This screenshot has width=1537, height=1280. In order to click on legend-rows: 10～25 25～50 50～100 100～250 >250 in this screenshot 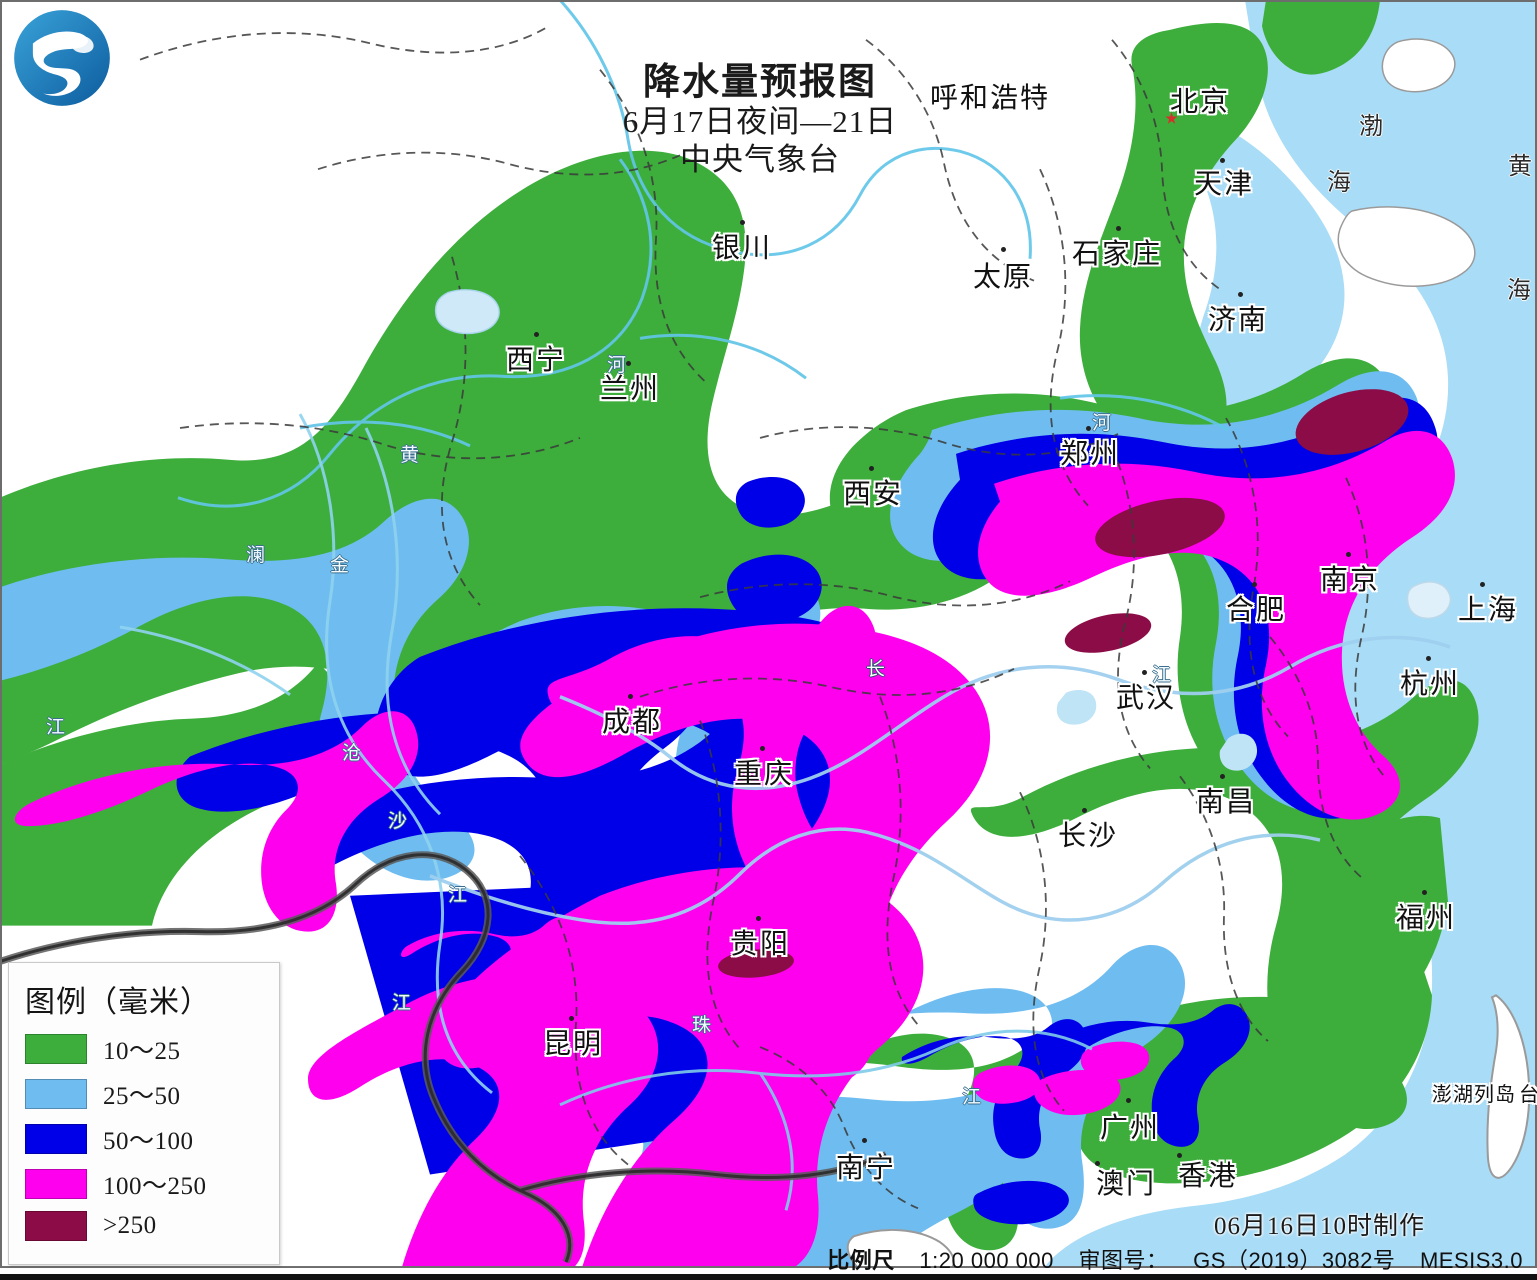, I will do `click(144, 1136)`.